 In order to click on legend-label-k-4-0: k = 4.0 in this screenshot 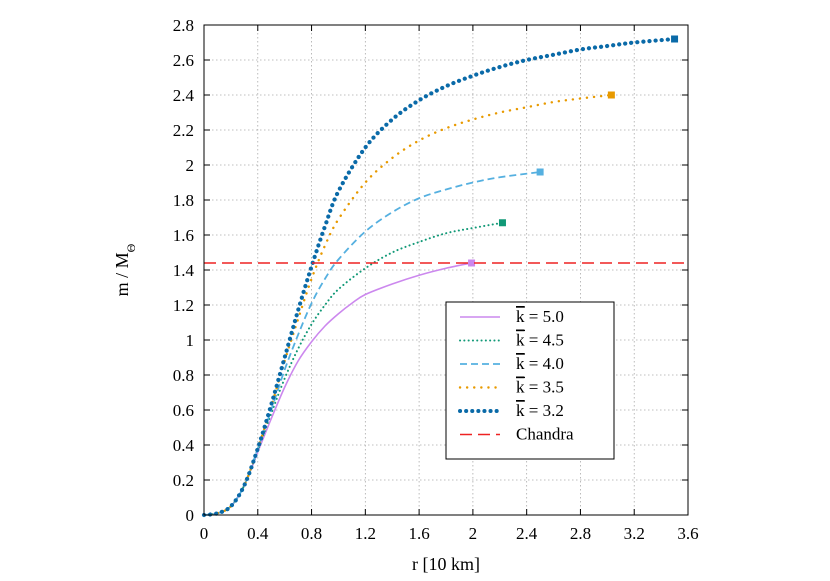, I will do `click(540, 363)`.